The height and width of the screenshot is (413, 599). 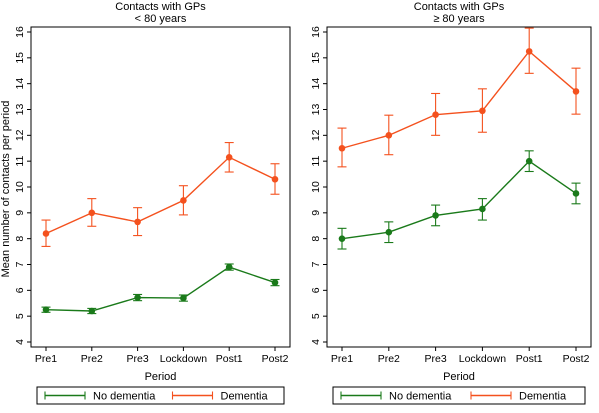 What do you see at coordinates (6, 189) in the screenshot?
I see `shared-y-axis-label: Mean number of contacts per period` at bounding box center [6, 189].